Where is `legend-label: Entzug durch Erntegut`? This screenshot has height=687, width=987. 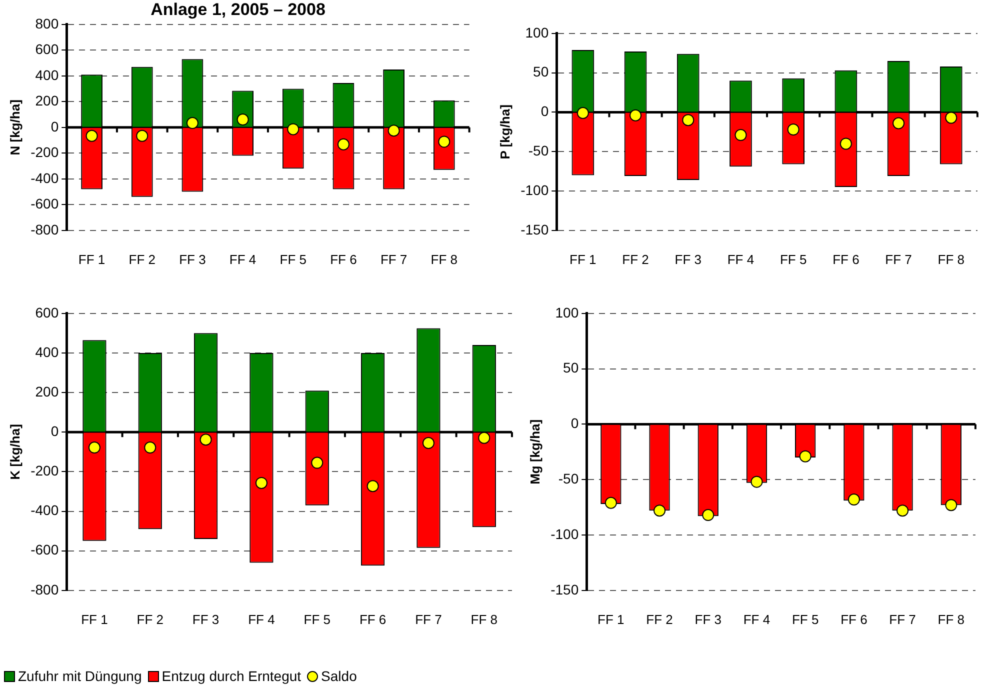 legend-label: Entzug durch Erntegut is located at coordinates (232, 676).